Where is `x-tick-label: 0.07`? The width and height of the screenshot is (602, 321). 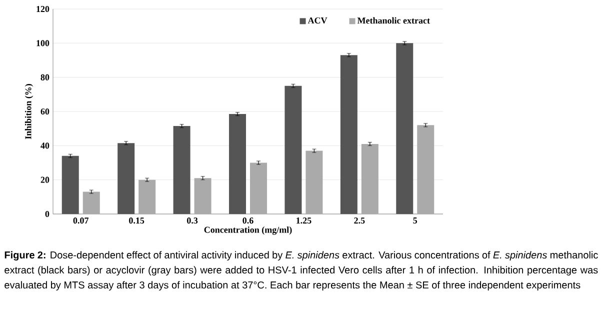 x-tick-label: 0.07 is located at coordinates (81, 221).